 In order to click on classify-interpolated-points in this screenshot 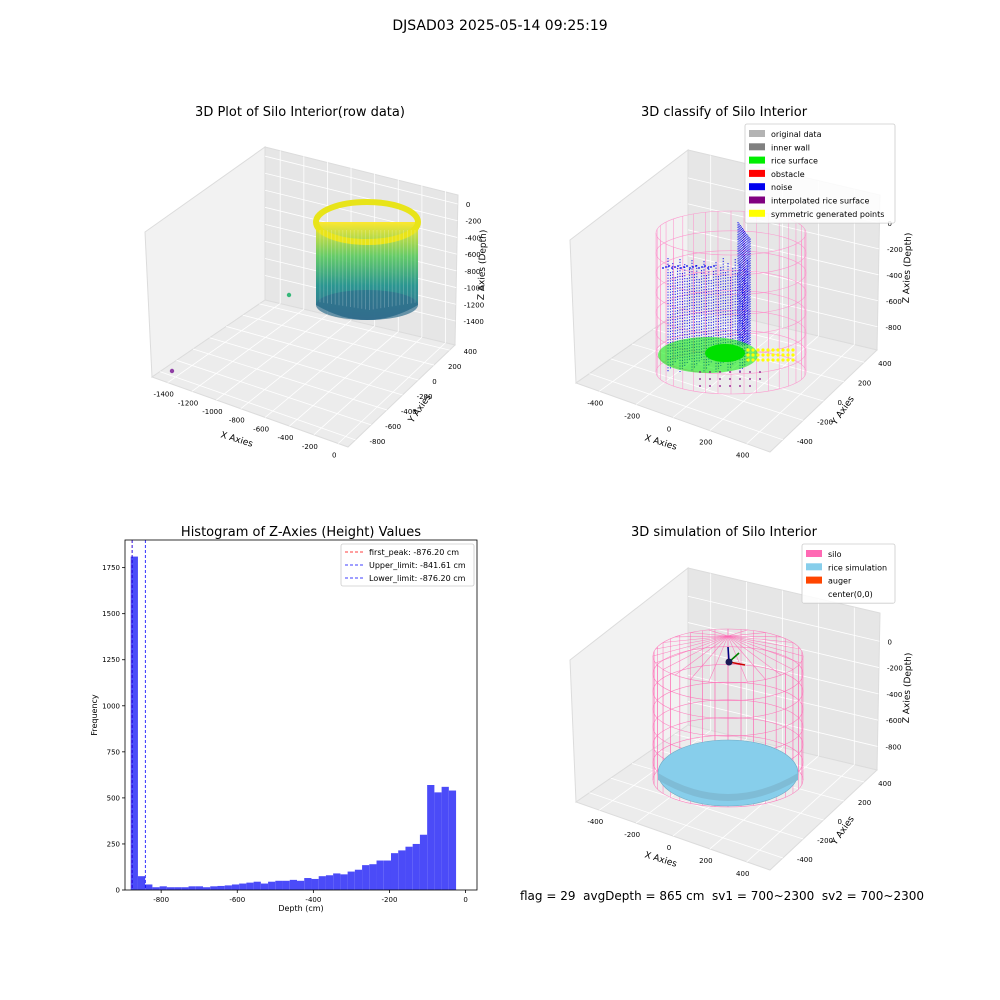, I will do `click(730, 379)`.